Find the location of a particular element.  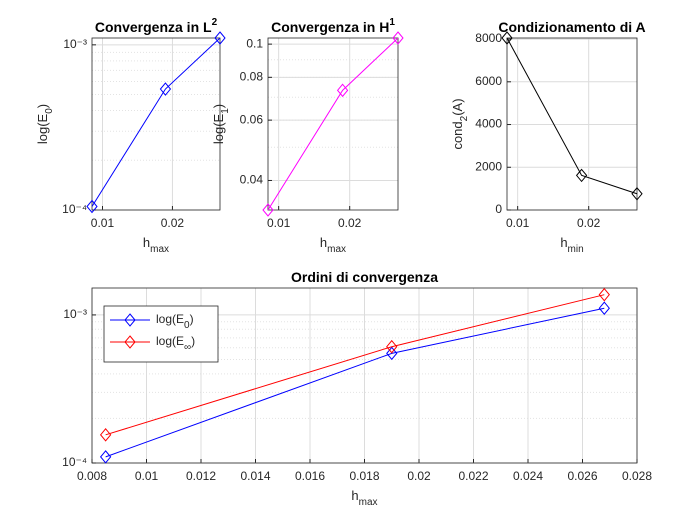

y-tick-label: 0.08 is located at coordinates (252, 76).